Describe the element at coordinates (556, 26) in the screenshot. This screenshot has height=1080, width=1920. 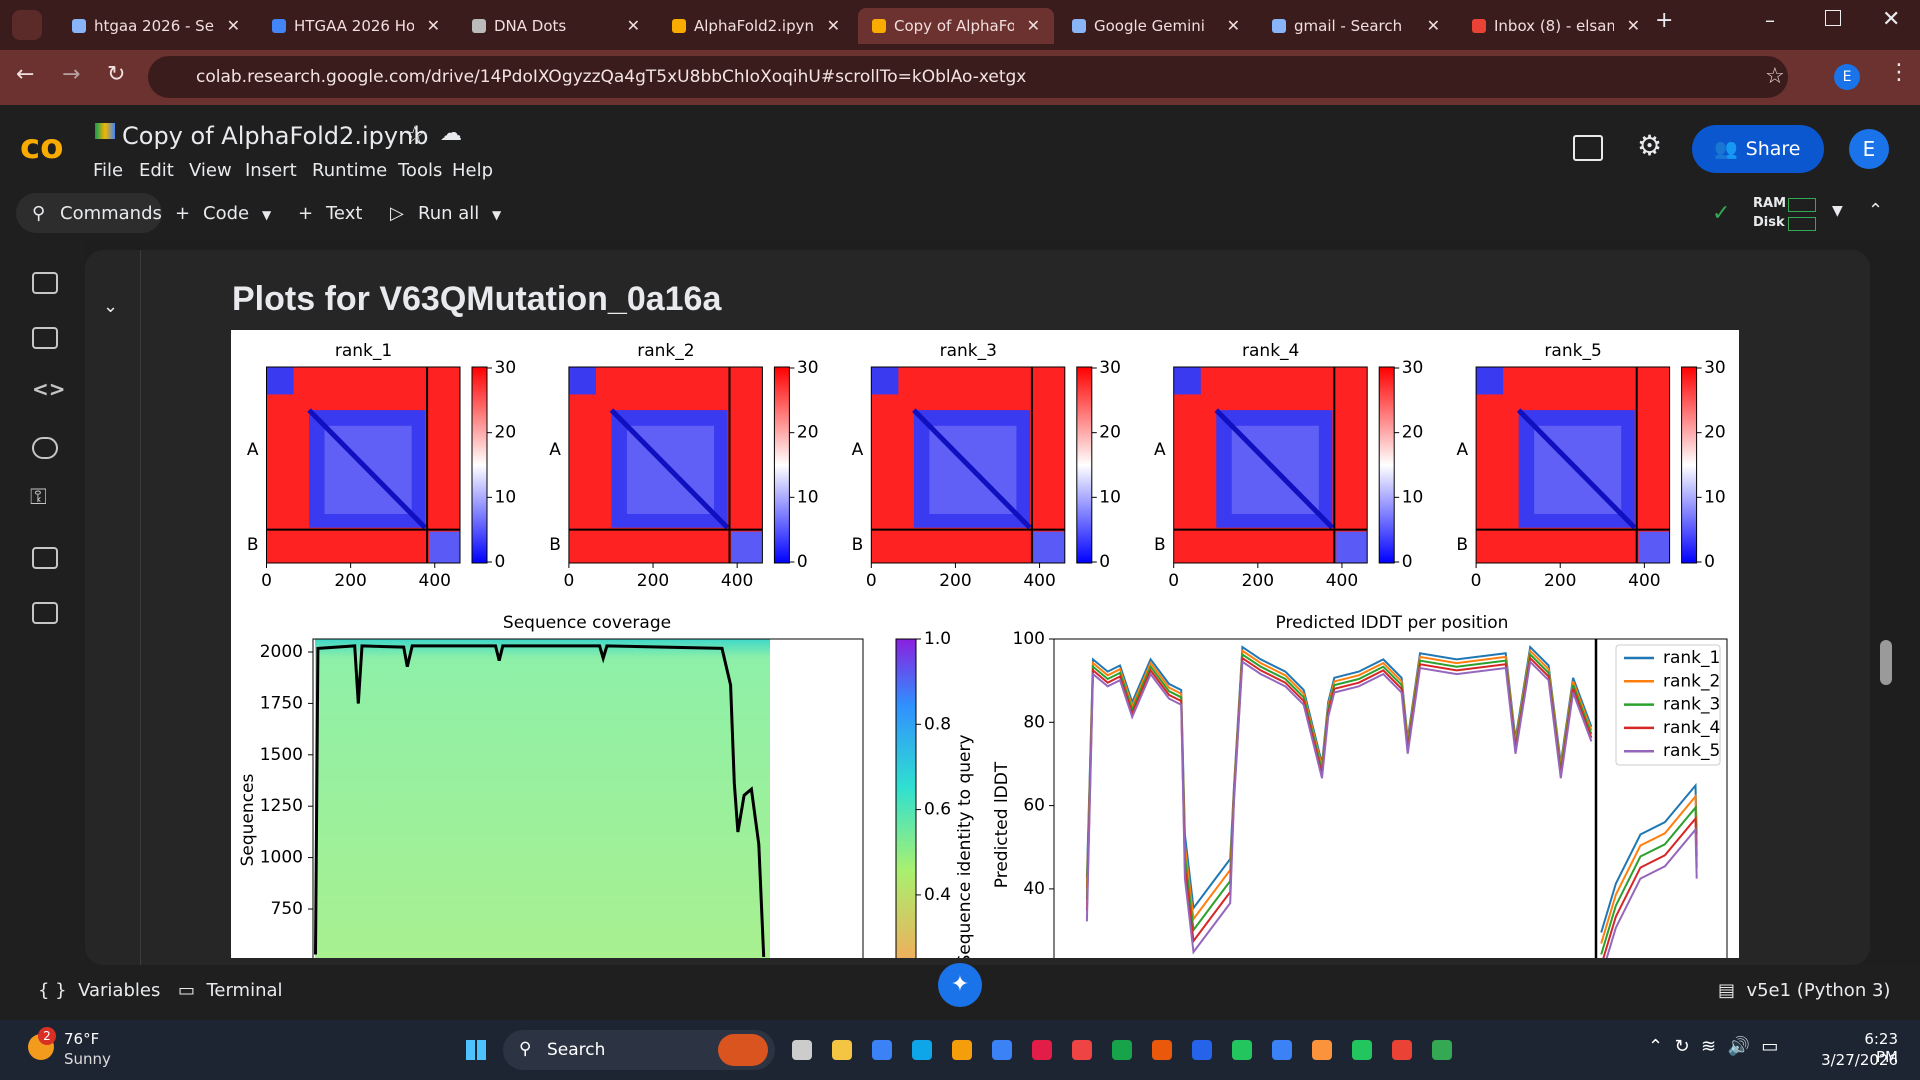
I see `tab: DNA Dots ✕` at that location.